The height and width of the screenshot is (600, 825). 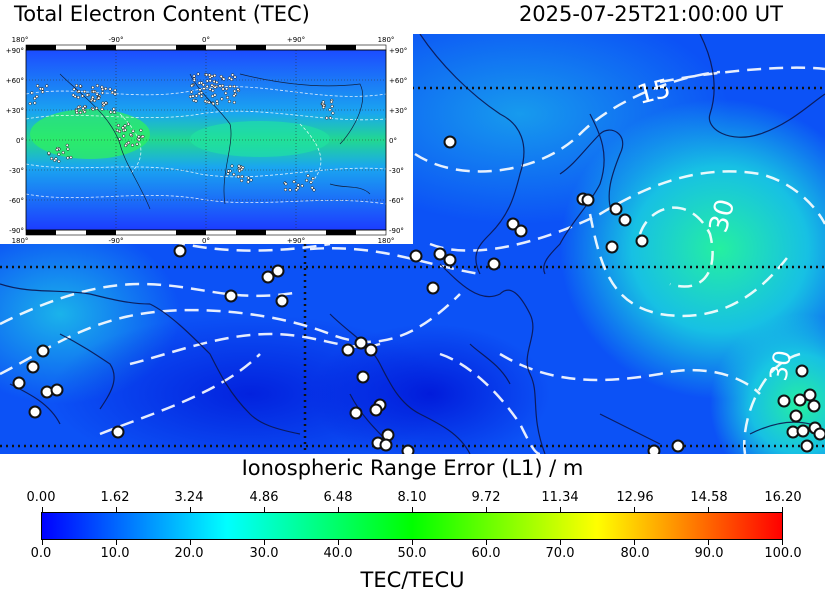 What do you see at coordinates (396, 231) in the screenshot?
I see `inset-right-tick: -90°` at bounding box center [396, 231].